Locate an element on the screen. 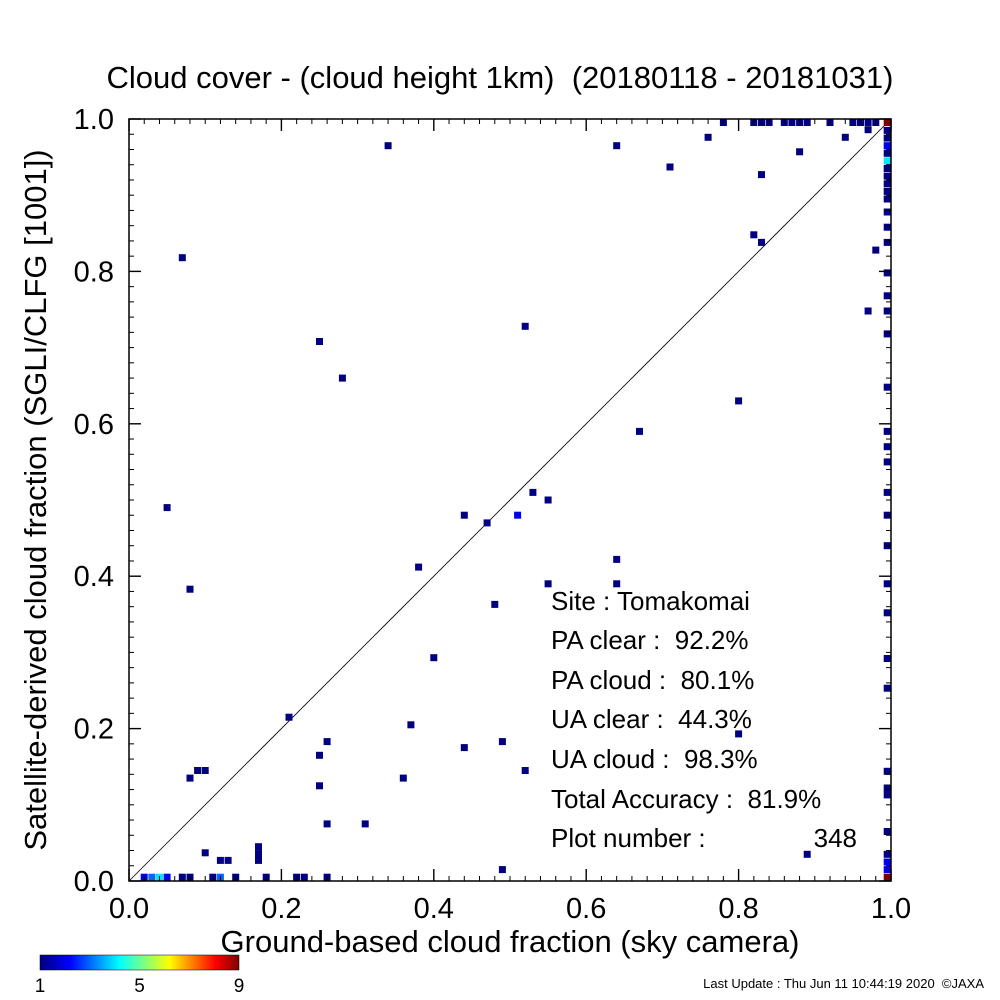 Image resolution: width=1000 pixels, height=1000 pixels. y-tick-label: 0.6 is located at coordinates (94, 425).